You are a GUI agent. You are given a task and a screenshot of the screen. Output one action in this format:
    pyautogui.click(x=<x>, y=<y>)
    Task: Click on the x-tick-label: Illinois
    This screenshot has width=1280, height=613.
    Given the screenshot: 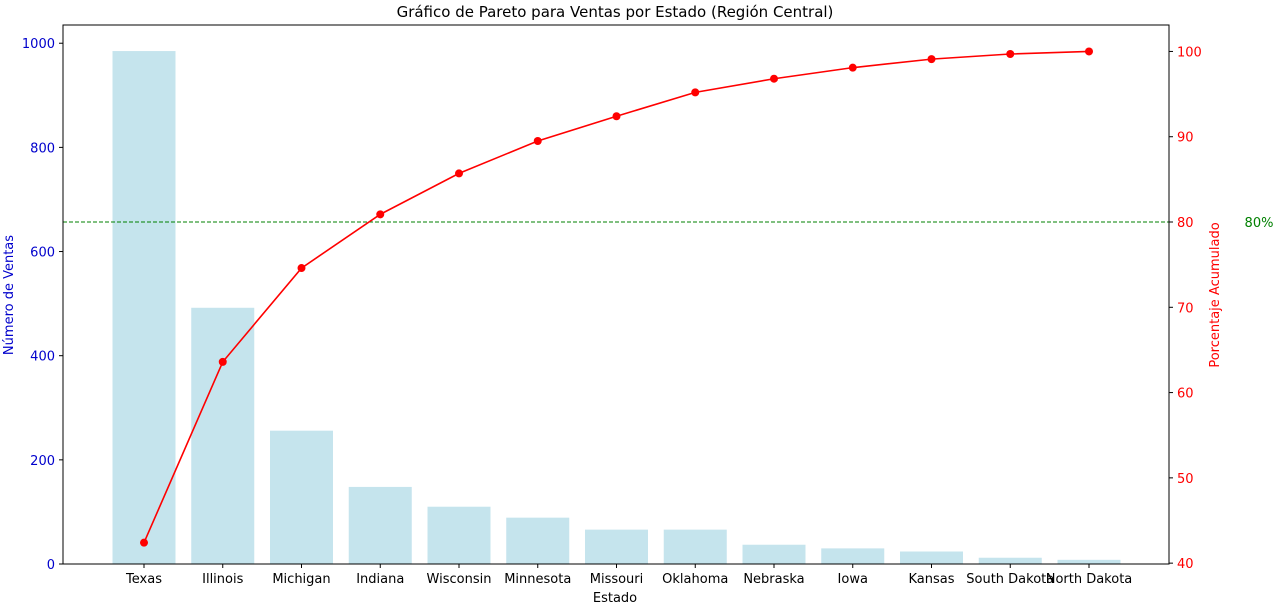 What is the action you would take?
    pyautogui.click(x=222, y=579)
    